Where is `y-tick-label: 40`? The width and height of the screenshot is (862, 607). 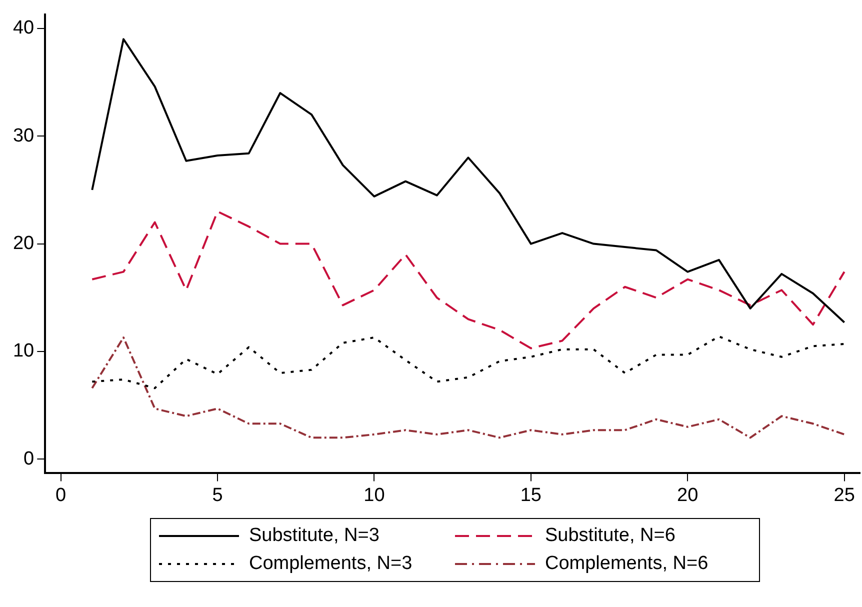
y-tick-label: 40 is located at coordinates (23, 28).